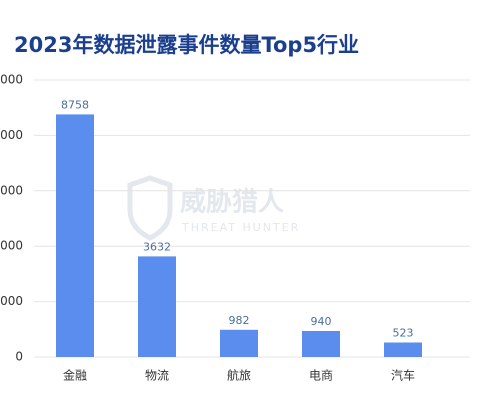 Image resolution: width=478 pixels, height=404 pixels. I want to click on y-tick-label: 4000, so click(11, 246).